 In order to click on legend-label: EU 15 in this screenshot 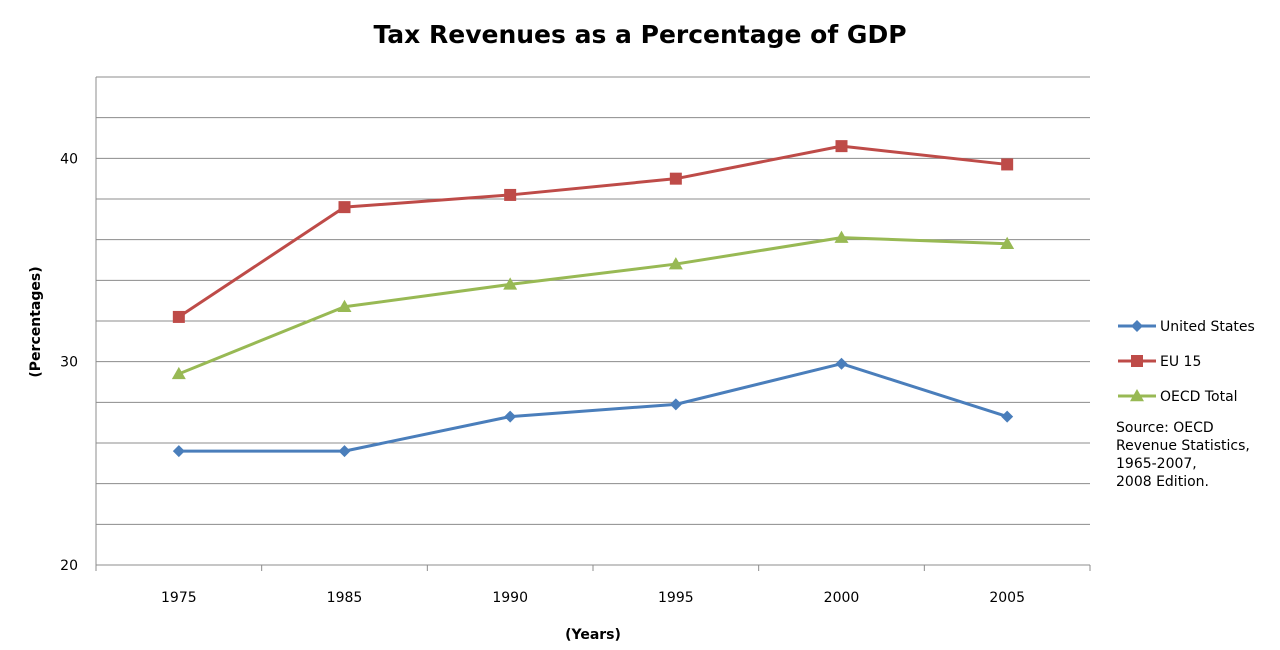, I will do `click(1180, 362)`.